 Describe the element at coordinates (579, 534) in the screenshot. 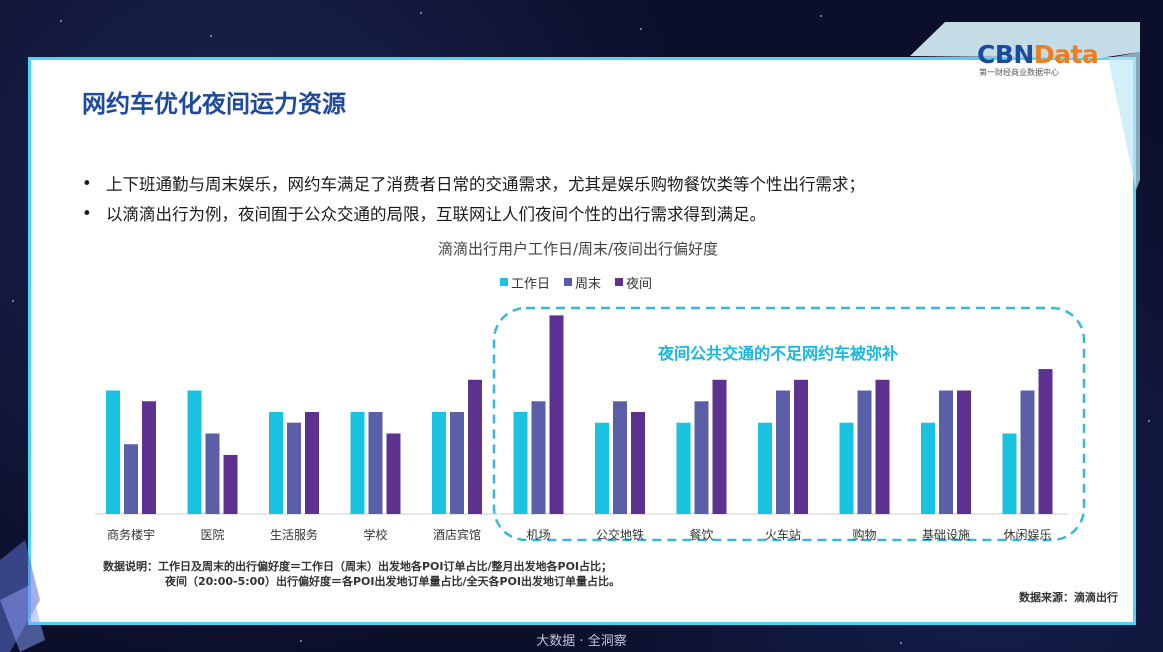

I see `x-tick-labels: 商务楼宇 医院 生活服务 学校 酒店宾馆 机场 公交地铁 餐饮 火车站 购物 基础设施 休闲娱乐` at that location.